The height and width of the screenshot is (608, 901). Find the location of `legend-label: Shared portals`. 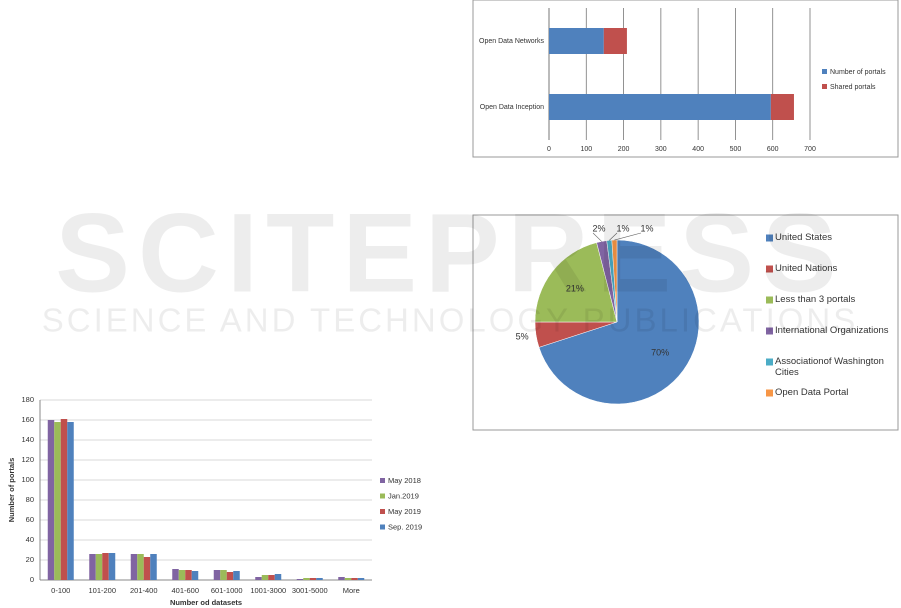

legend-label: Shared portals is located at coordinates (853, 87).